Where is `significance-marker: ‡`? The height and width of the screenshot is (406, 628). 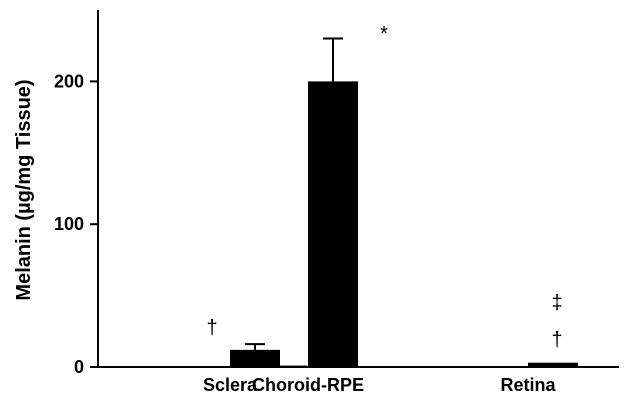 significance-marker: ‡ is located at coordinates (556, 303).